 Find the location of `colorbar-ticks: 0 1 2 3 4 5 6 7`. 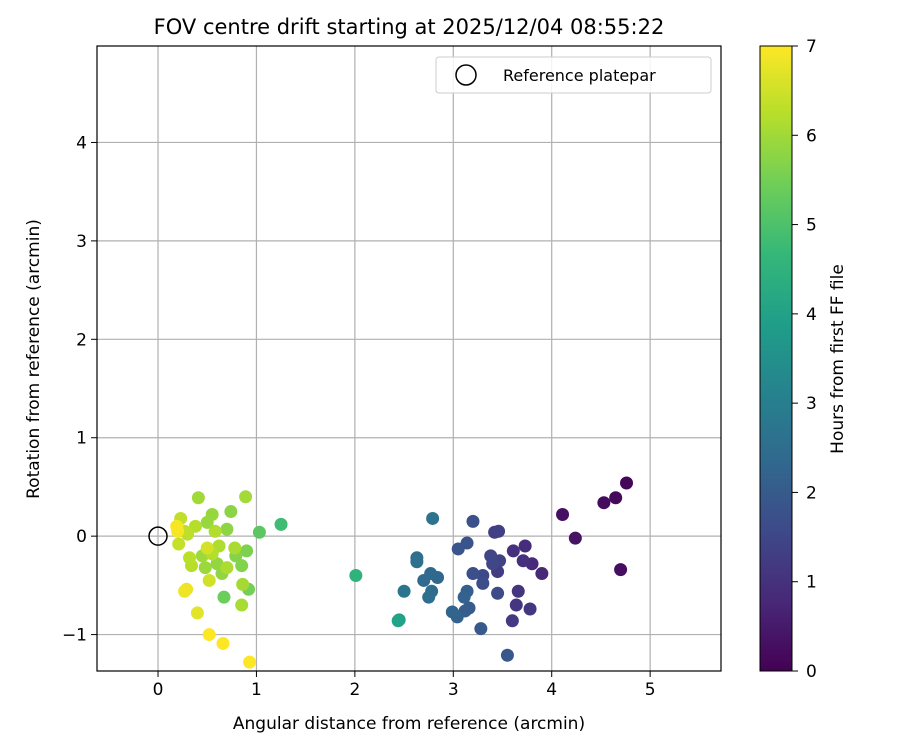

colorbar-ticks: 0 1 2 3 4 5 6 7 is located at coordinates (804, 359).